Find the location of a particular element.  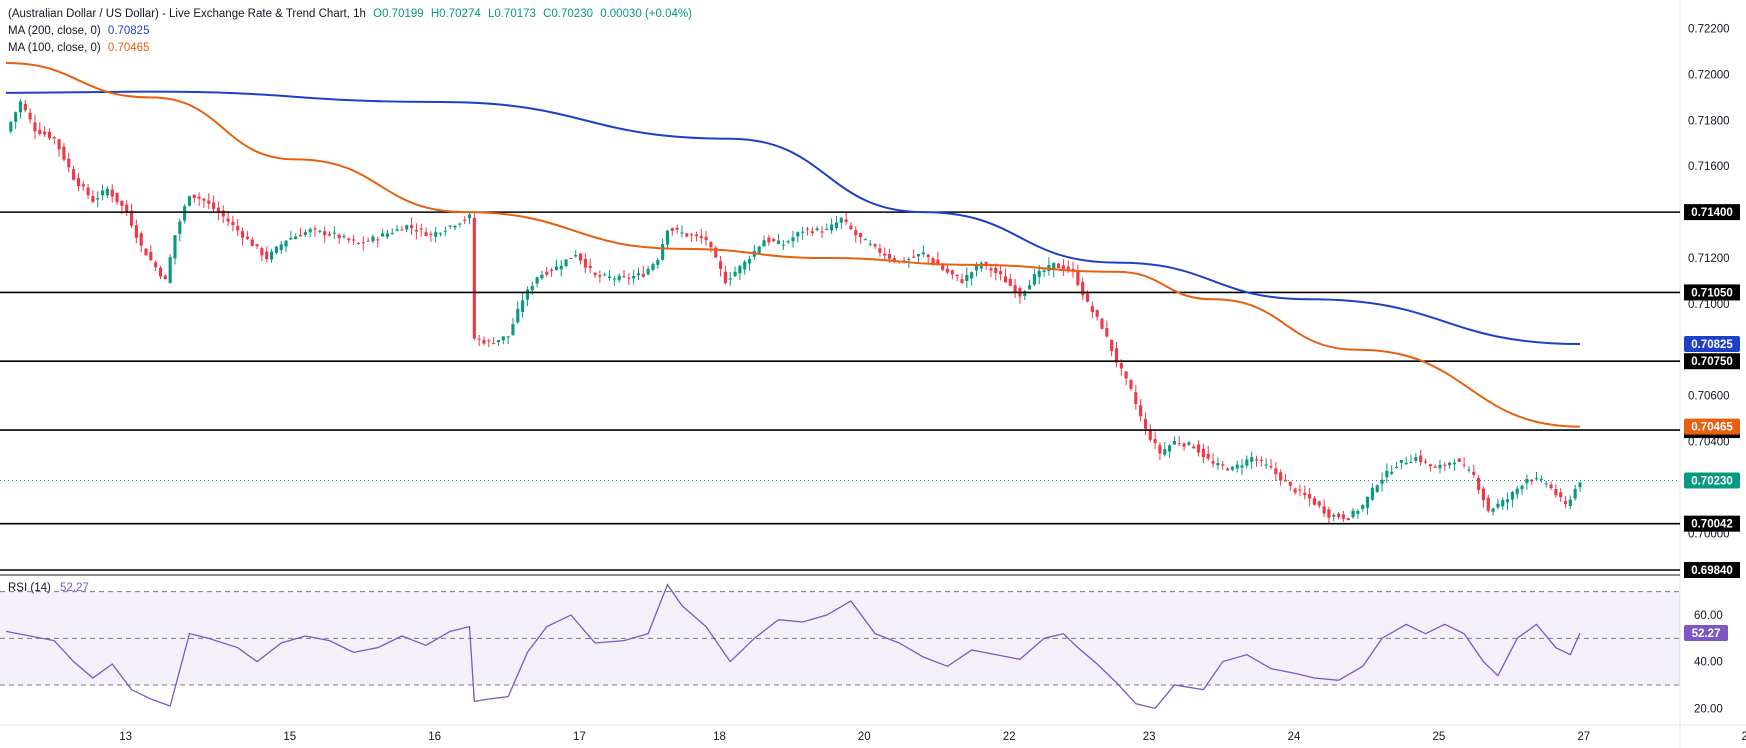

y-tick-label: 0.70000 is located at coordinates (1709, 534).